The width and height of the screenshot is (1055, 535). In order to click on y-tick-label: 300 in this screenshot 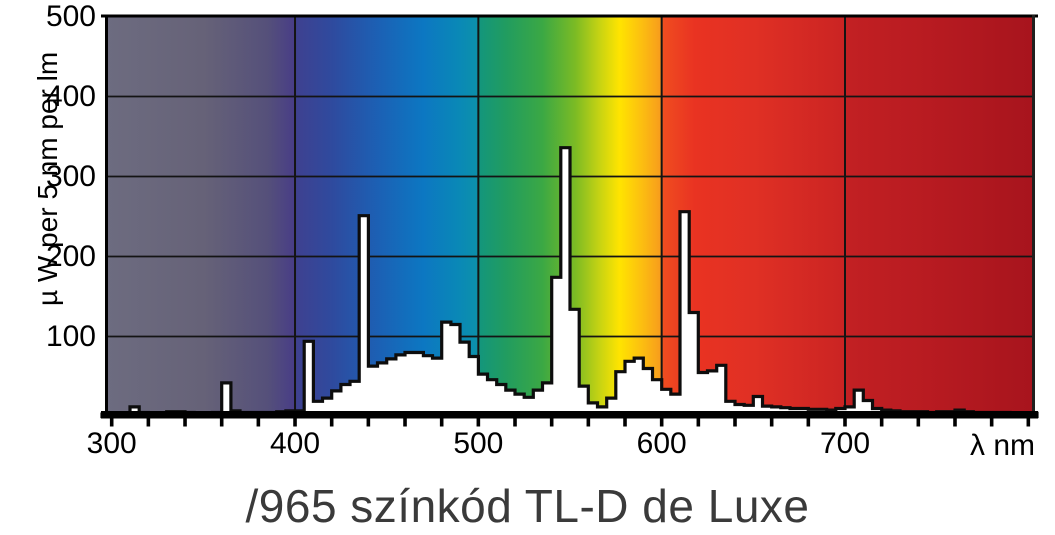, I will do `click(70, 176)`.